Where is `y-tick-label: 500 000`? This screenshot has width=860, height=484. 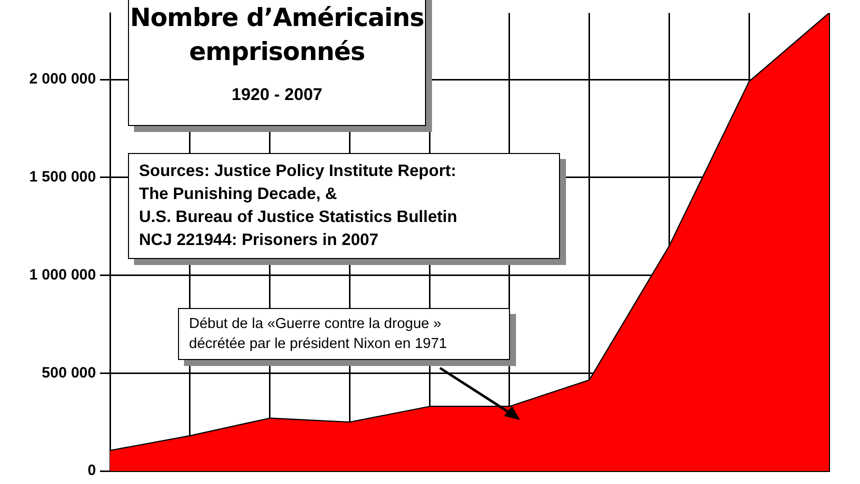
y-tick-label: 500 000 is located at coordinates (69, 373).